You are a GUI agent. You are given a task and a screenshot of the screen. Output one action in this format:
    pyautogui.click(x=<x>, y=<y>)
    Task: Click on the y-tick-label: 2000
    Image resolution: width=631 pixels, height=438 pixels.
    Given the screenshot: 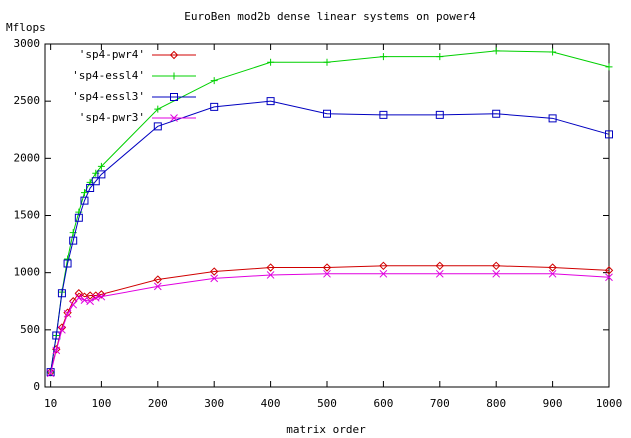 What is the action you would take?
    pyautogui.click(x=27, y=157)
    